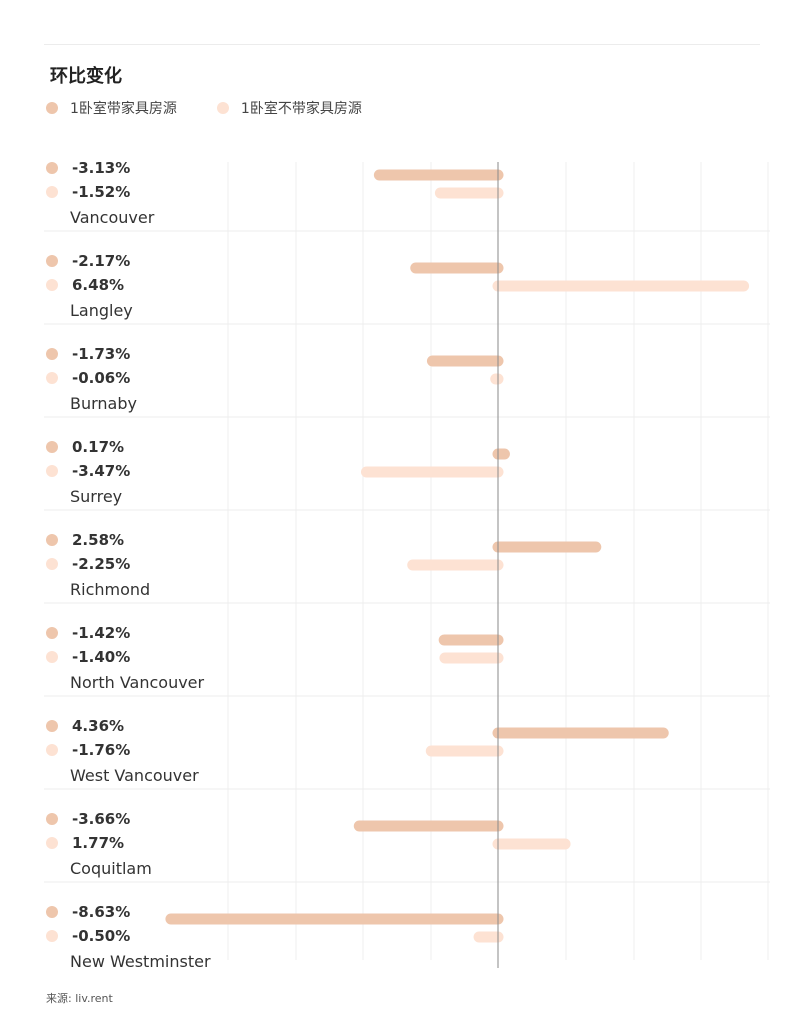 Image resolution: width=805 pixels, height=1024 pixels. What do you see at coordinates (101, 471) in the screenshot?
I see `data-label: -3.47%` at bounding box center [101, 471].